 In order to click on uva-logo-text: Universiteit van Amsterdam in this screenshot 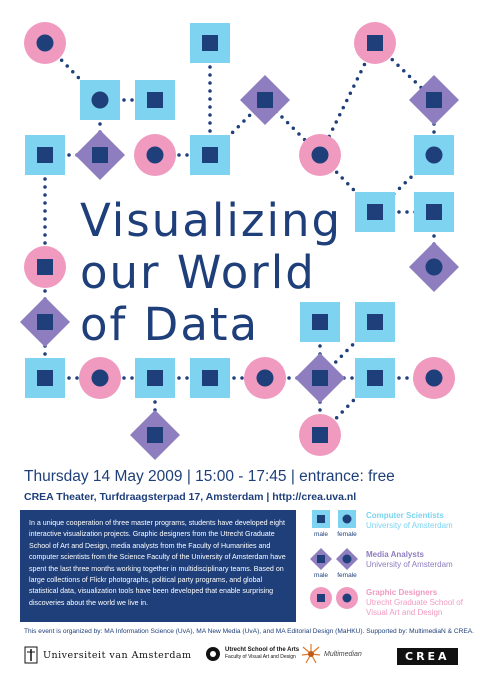, I will do `click(117, 655)`.